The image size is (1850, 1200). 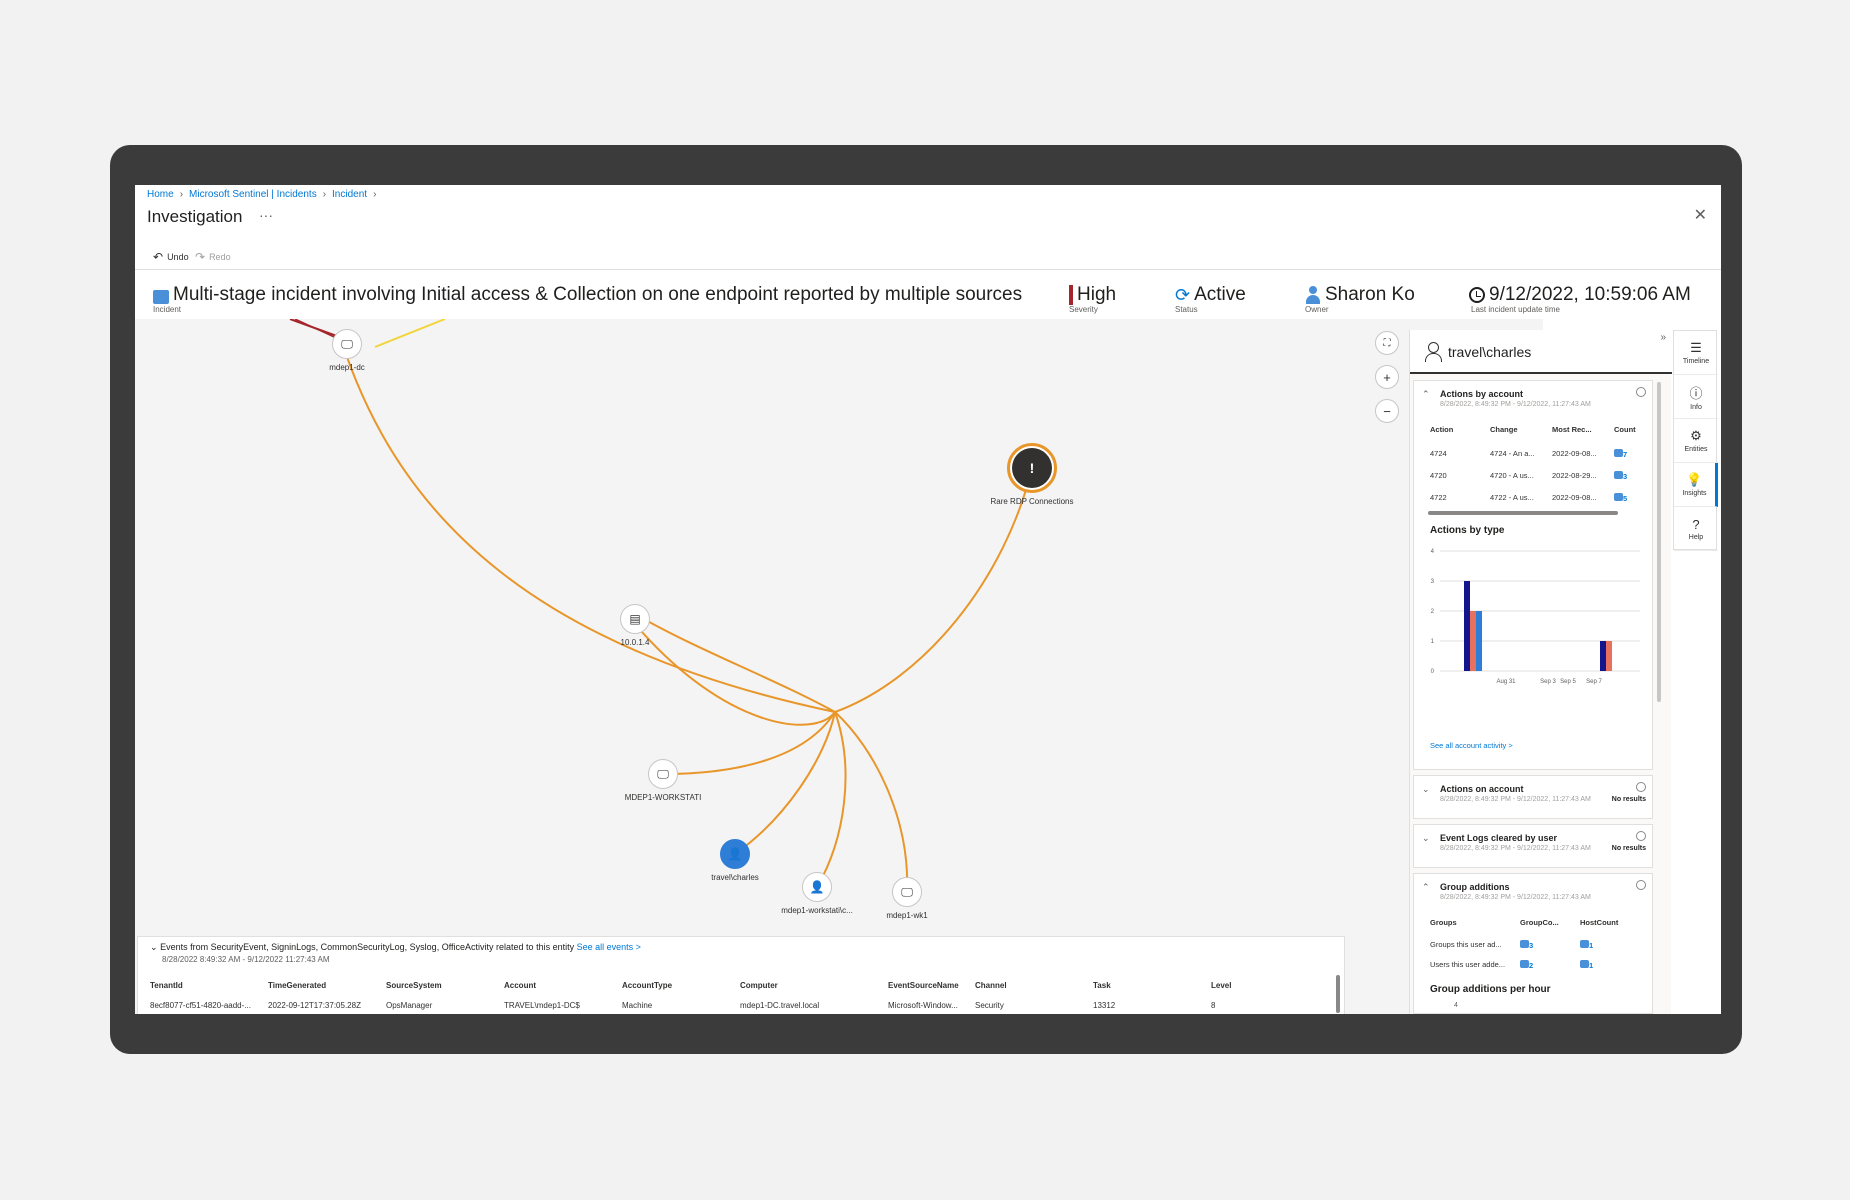 What do you see at coordinates (1542, 498) in the screenshot?
I see `table-row: 4722 4722 - A us... 2022-09-08... 5` at bounding box center [1542, 498].